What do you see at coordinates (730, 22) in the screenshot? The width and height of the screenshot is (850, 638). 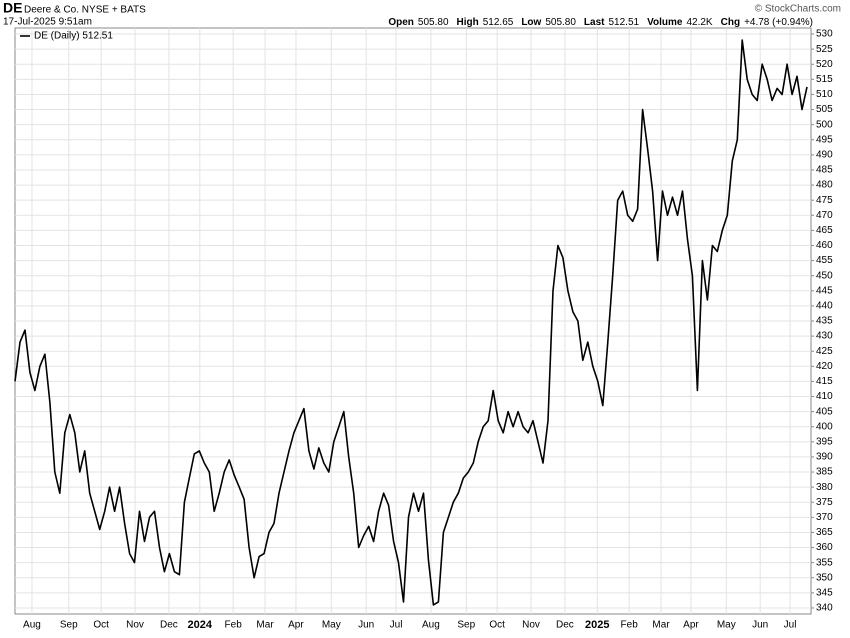 I see `quote-label: Chg` at bounding box center [730, 22].